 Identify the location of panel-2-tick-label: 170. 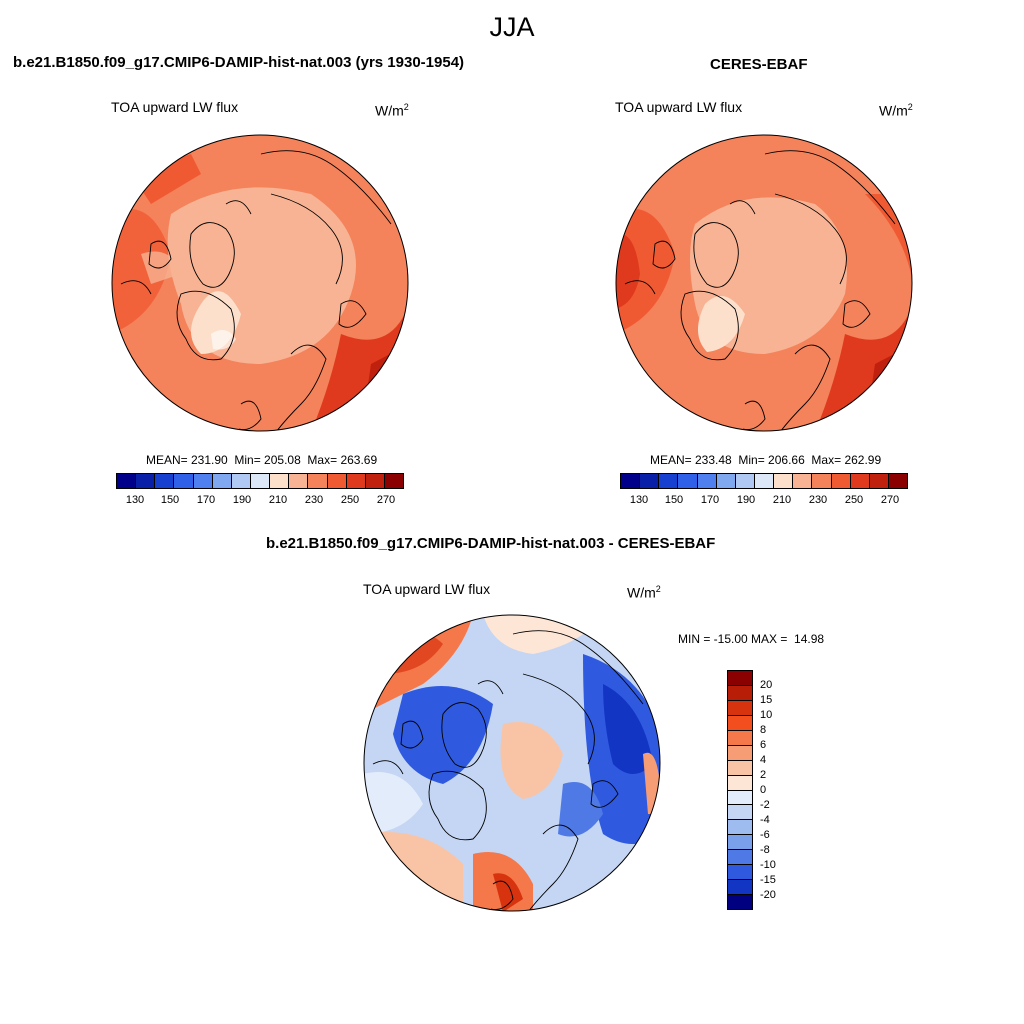
(710, 500).